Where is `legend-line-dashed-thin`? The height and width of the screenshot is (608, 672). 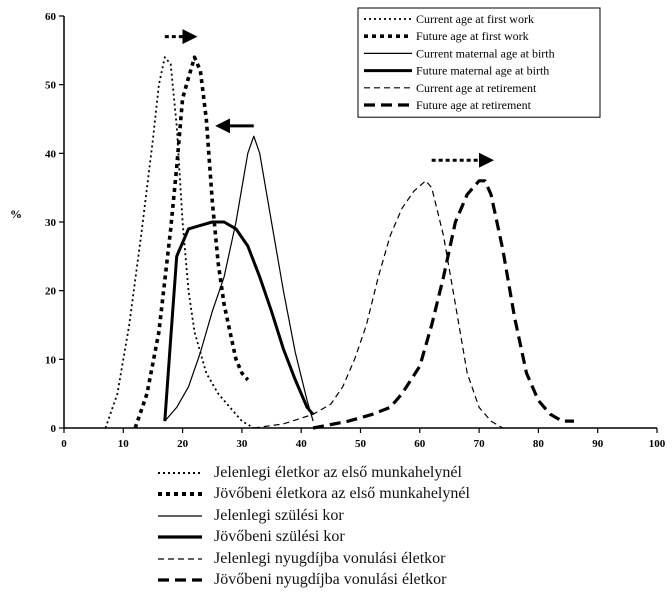
legend-line-dashed-thin is located at coordinates (180, 559).